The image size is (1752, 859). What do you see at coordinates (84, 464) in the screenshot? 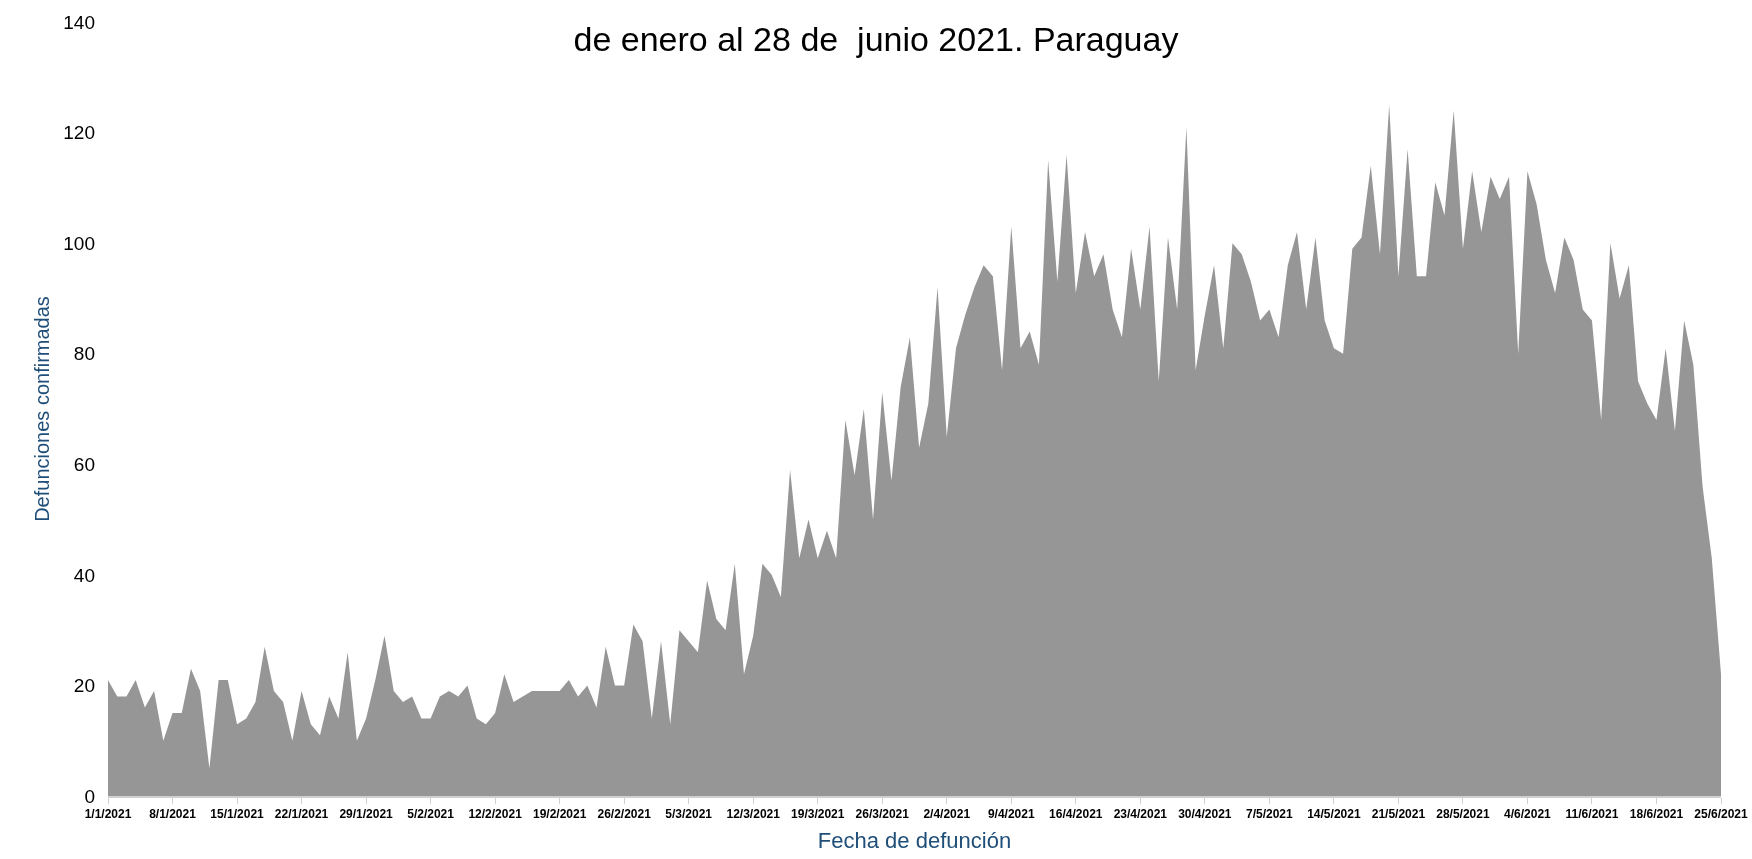
I see `y-tick-label: 60` at bounding box center [84, 464].